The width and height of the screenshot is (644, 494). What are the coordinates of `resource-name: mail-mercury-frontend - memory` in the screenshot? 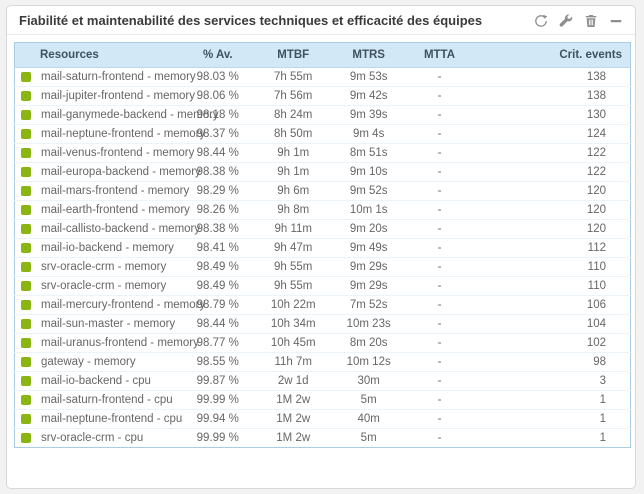 It's located at (123, 305).